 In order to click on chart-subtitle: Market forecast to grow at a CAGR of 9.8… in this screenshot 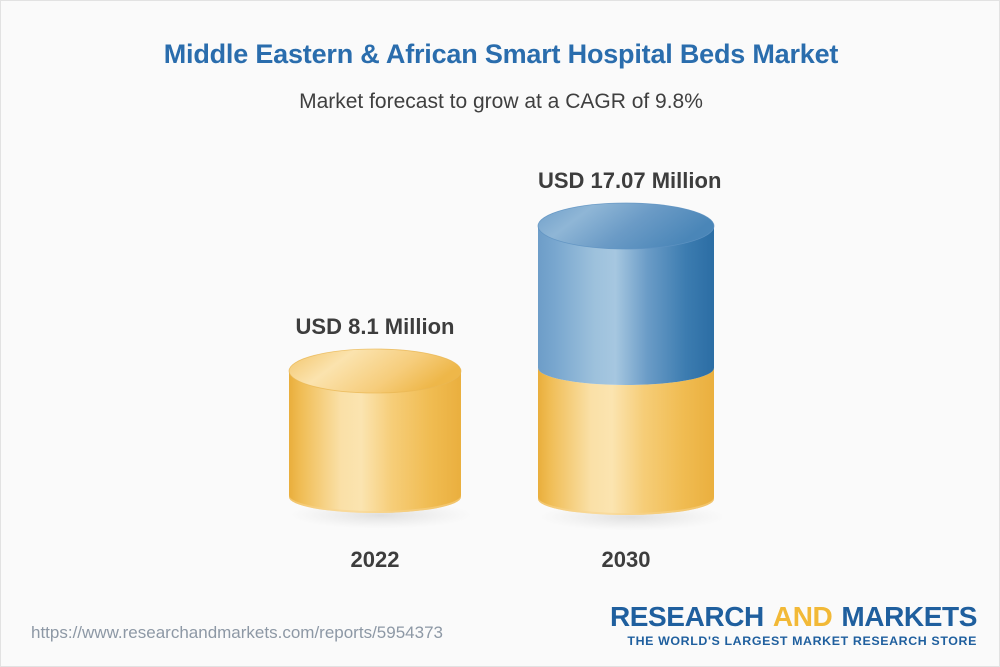, I will do `click(501, 101)`.